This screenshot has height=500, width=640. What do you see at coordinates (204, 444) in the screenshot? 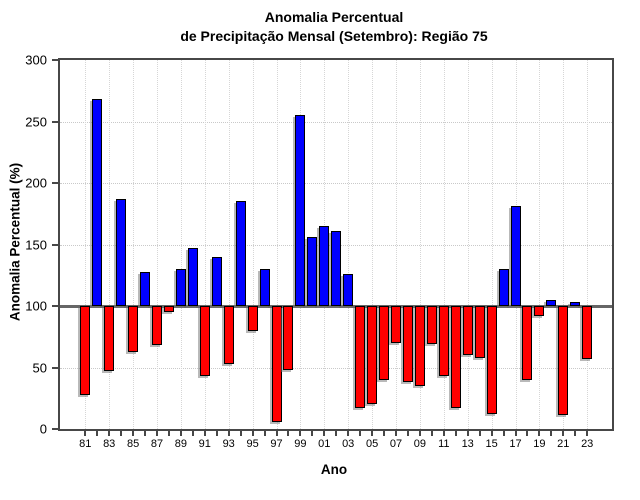
I see `x-tick-label-91: 91` at bounding box center [204, 444].